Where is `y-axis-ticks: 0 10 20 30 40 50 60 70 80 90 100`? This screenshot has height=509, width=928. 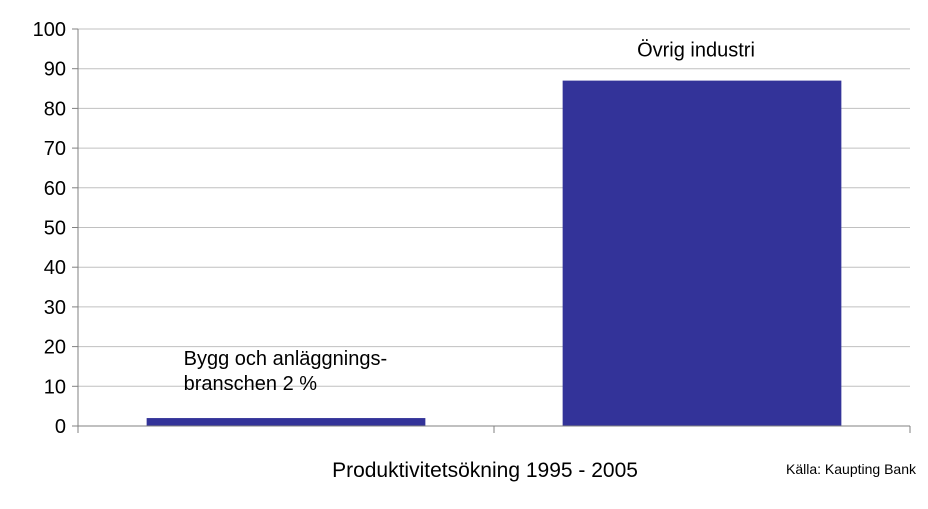
y-axis-ticks: 0 10 20 30 40 50 60 70 80 90 100 is located at coordinates (55, 228).